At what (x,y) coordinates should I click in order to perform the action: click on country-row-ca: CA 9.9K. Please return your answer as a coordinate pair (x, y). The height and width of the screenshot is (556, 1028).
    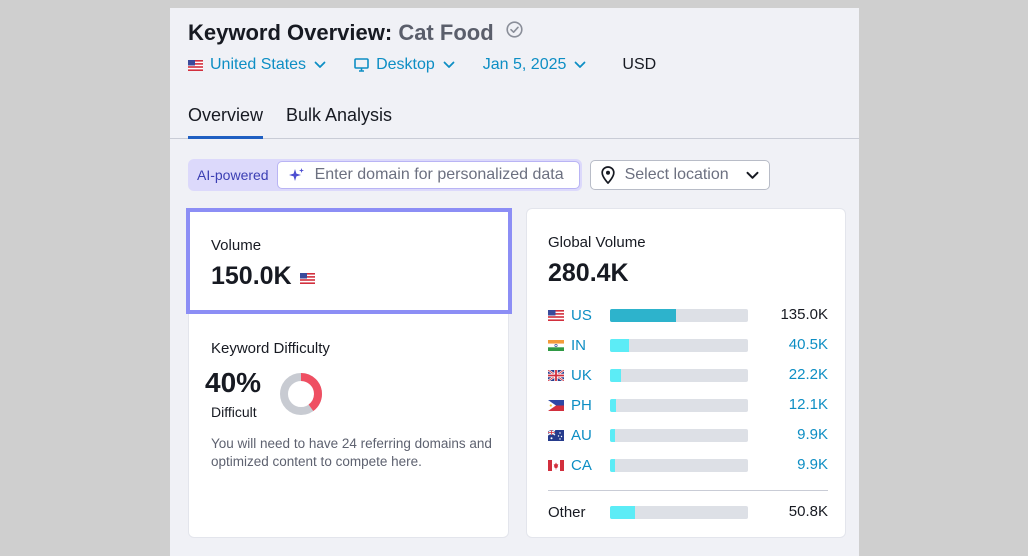
    Looking at the image, I should click on (688, 465).